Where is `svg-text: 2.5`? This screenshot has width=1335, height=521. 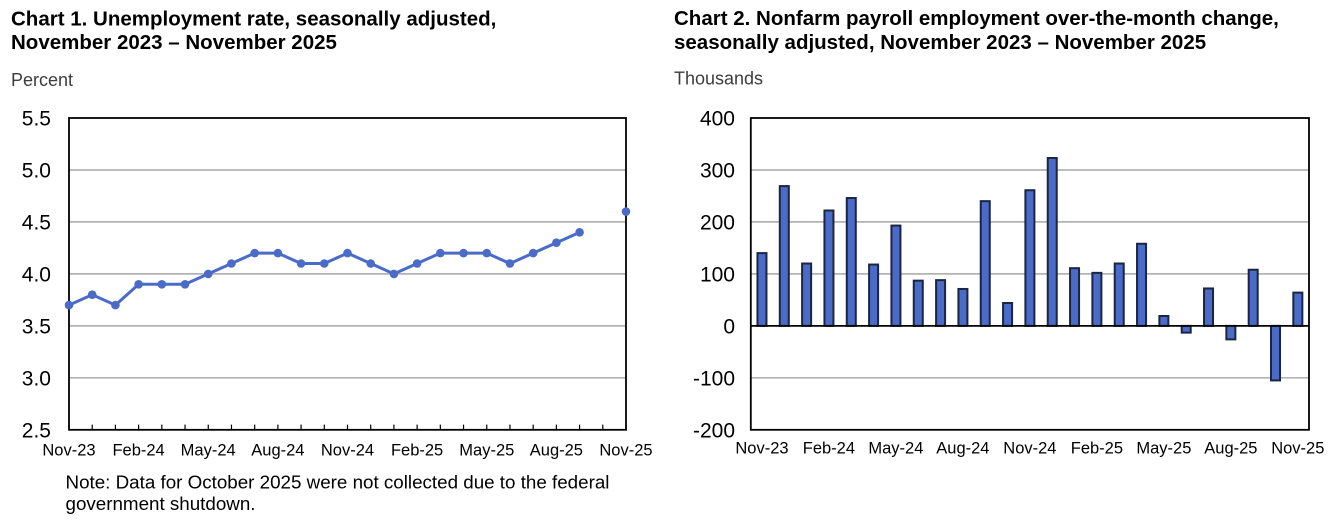 svg-text: 2.5 is located at coordinates (36, 430).